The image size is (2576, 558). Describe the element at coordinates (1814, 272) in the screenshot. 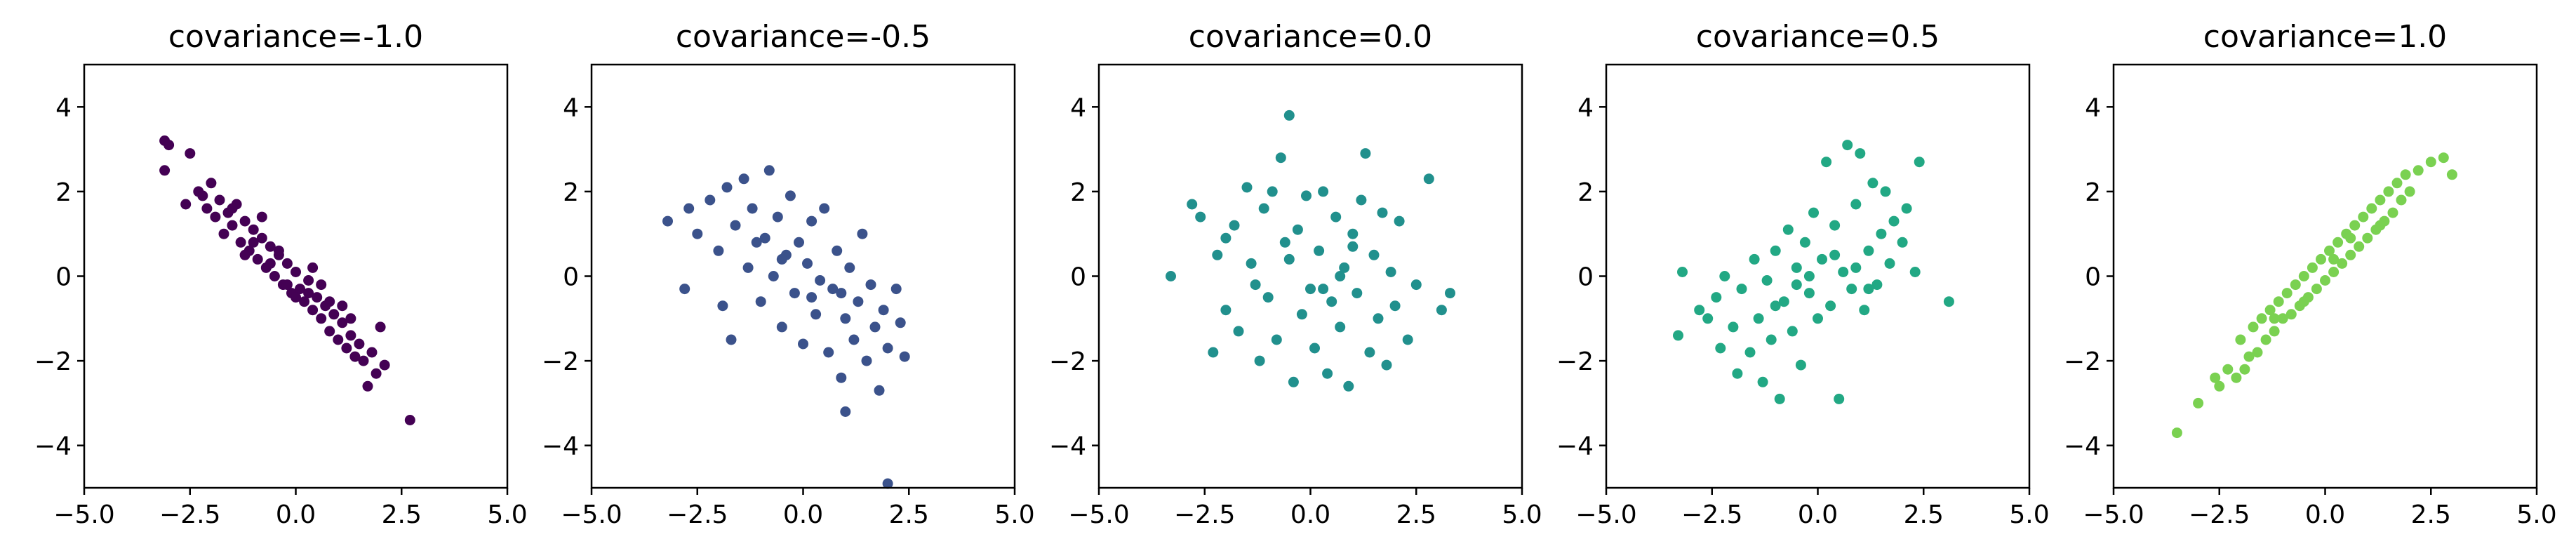

I see `scatter-points` at that location.